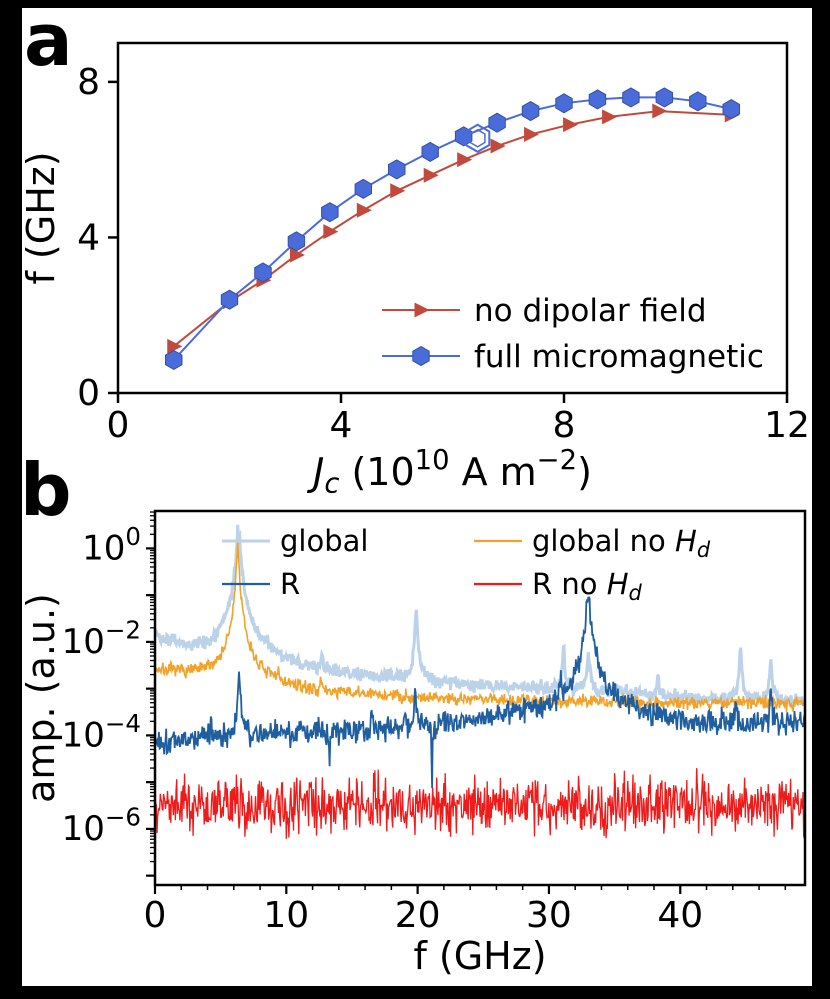  Describe the element at coordinates (587, 586) in the screenshot. I see `legend-label-r-no-hd: R no Hd` at that location.